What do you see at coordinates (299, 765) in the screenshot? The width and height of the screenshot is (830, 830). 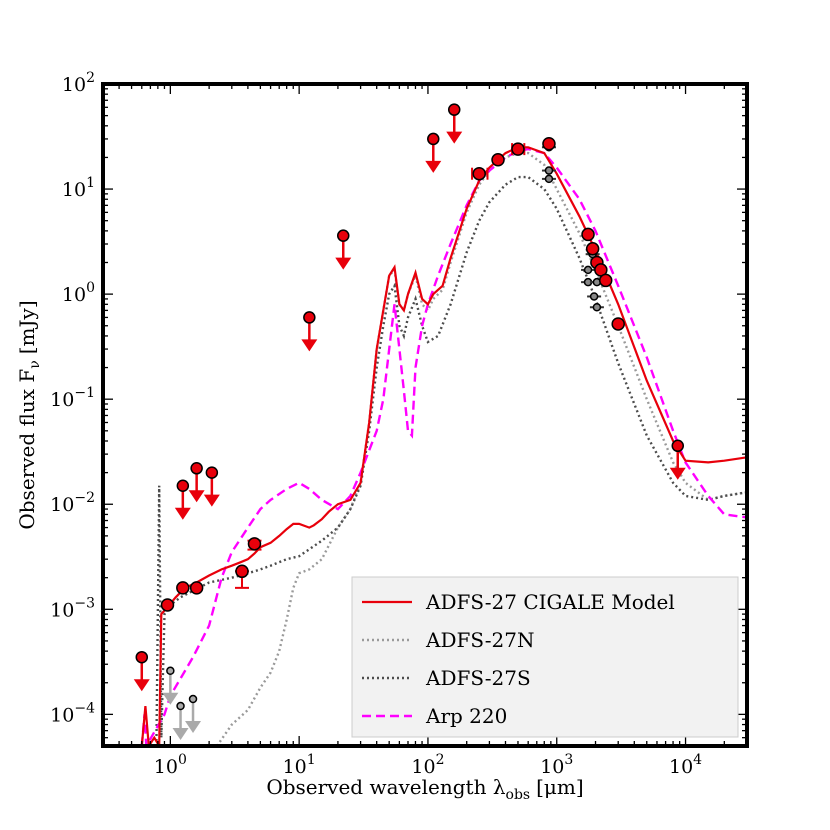 I see `x-tick-label-1: 10¹` at bounding box center [299, 765].